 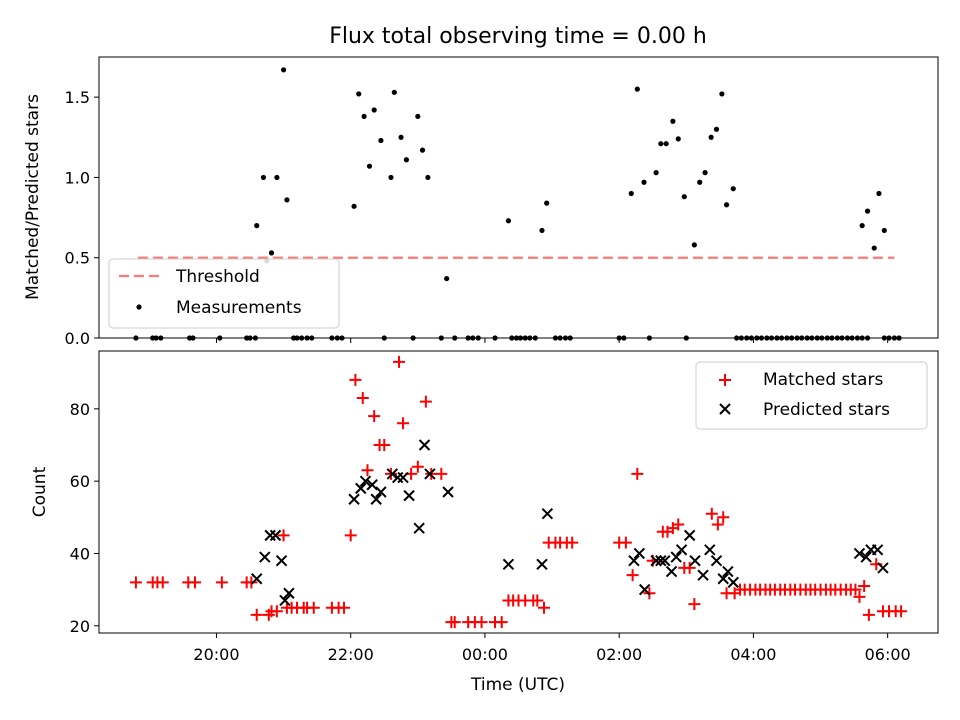 I want to click on chart-title: Flux total observing time = 0.00 h, so click(x=518, y=36).